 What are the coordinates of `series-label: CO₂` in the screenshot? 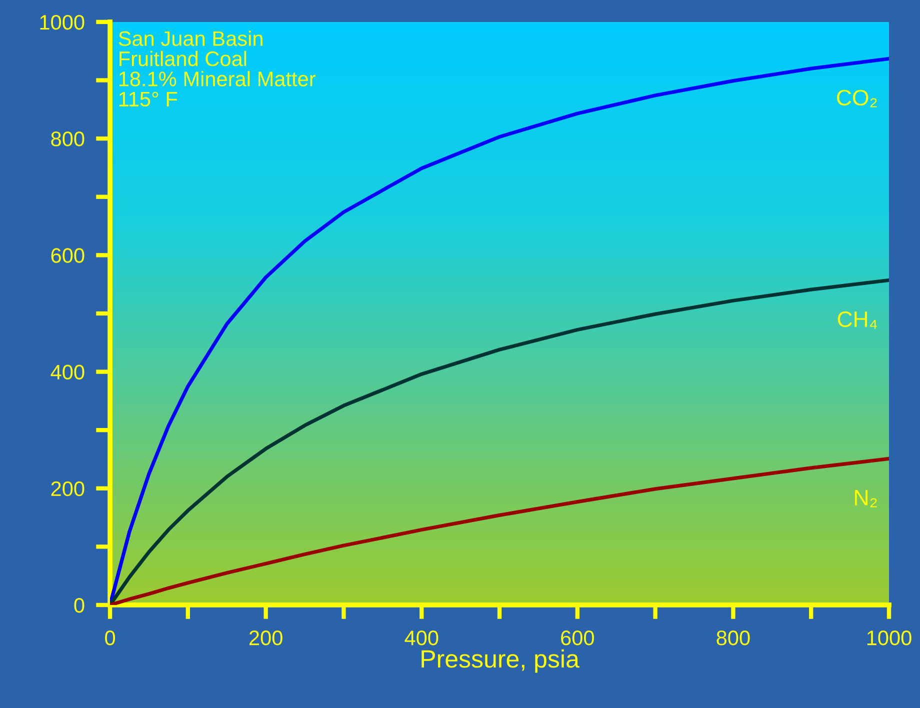 It's located at (857, 99).